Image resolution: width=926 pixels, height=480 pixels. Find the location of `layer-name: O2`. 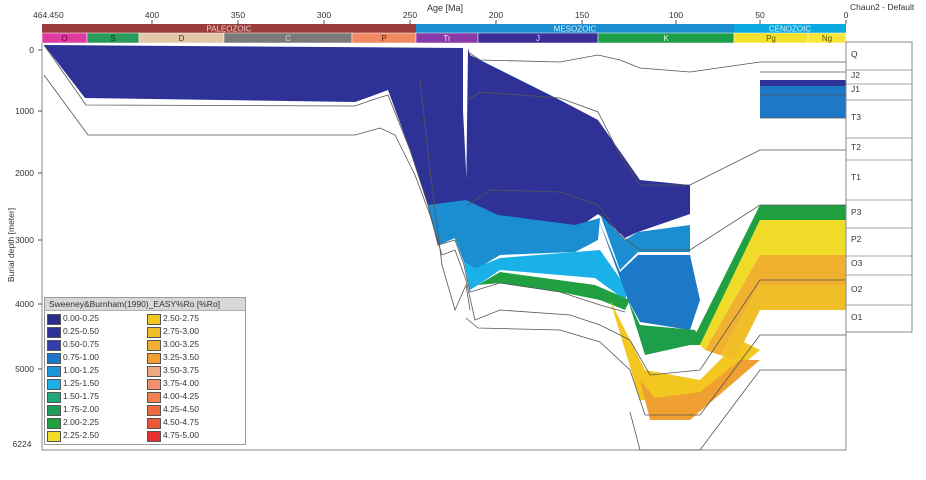

layer-name: O2 is located at coordinates (857, 289).